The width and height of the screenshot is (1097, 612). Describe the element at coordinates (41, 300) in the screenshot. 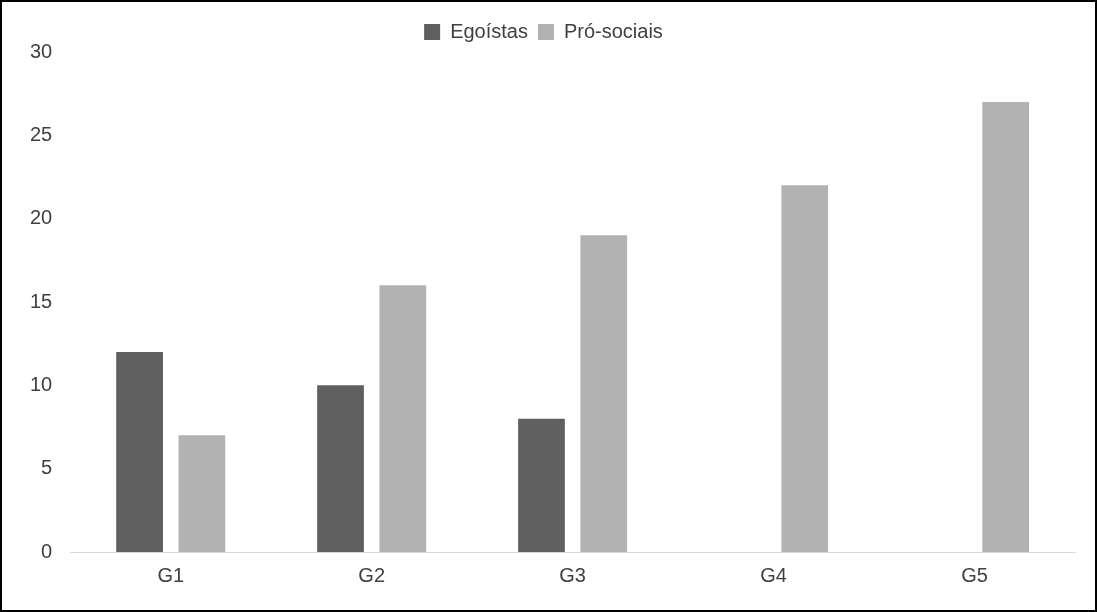

I see `y-tick-label: 15` at that location.